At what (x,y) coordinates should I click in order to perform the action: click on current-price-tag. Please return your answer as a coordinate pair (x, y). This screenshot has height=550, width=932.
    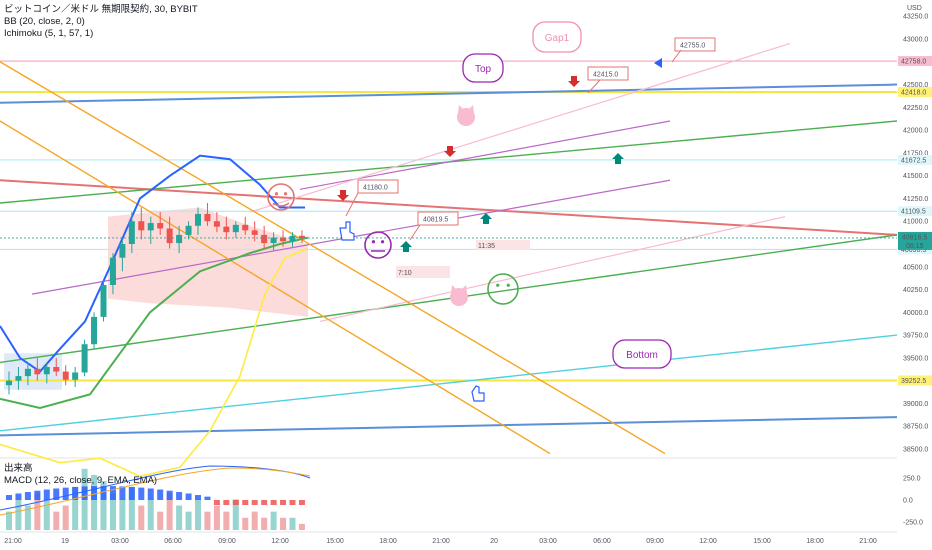
    Looking at the image, I should click on (915, 240).